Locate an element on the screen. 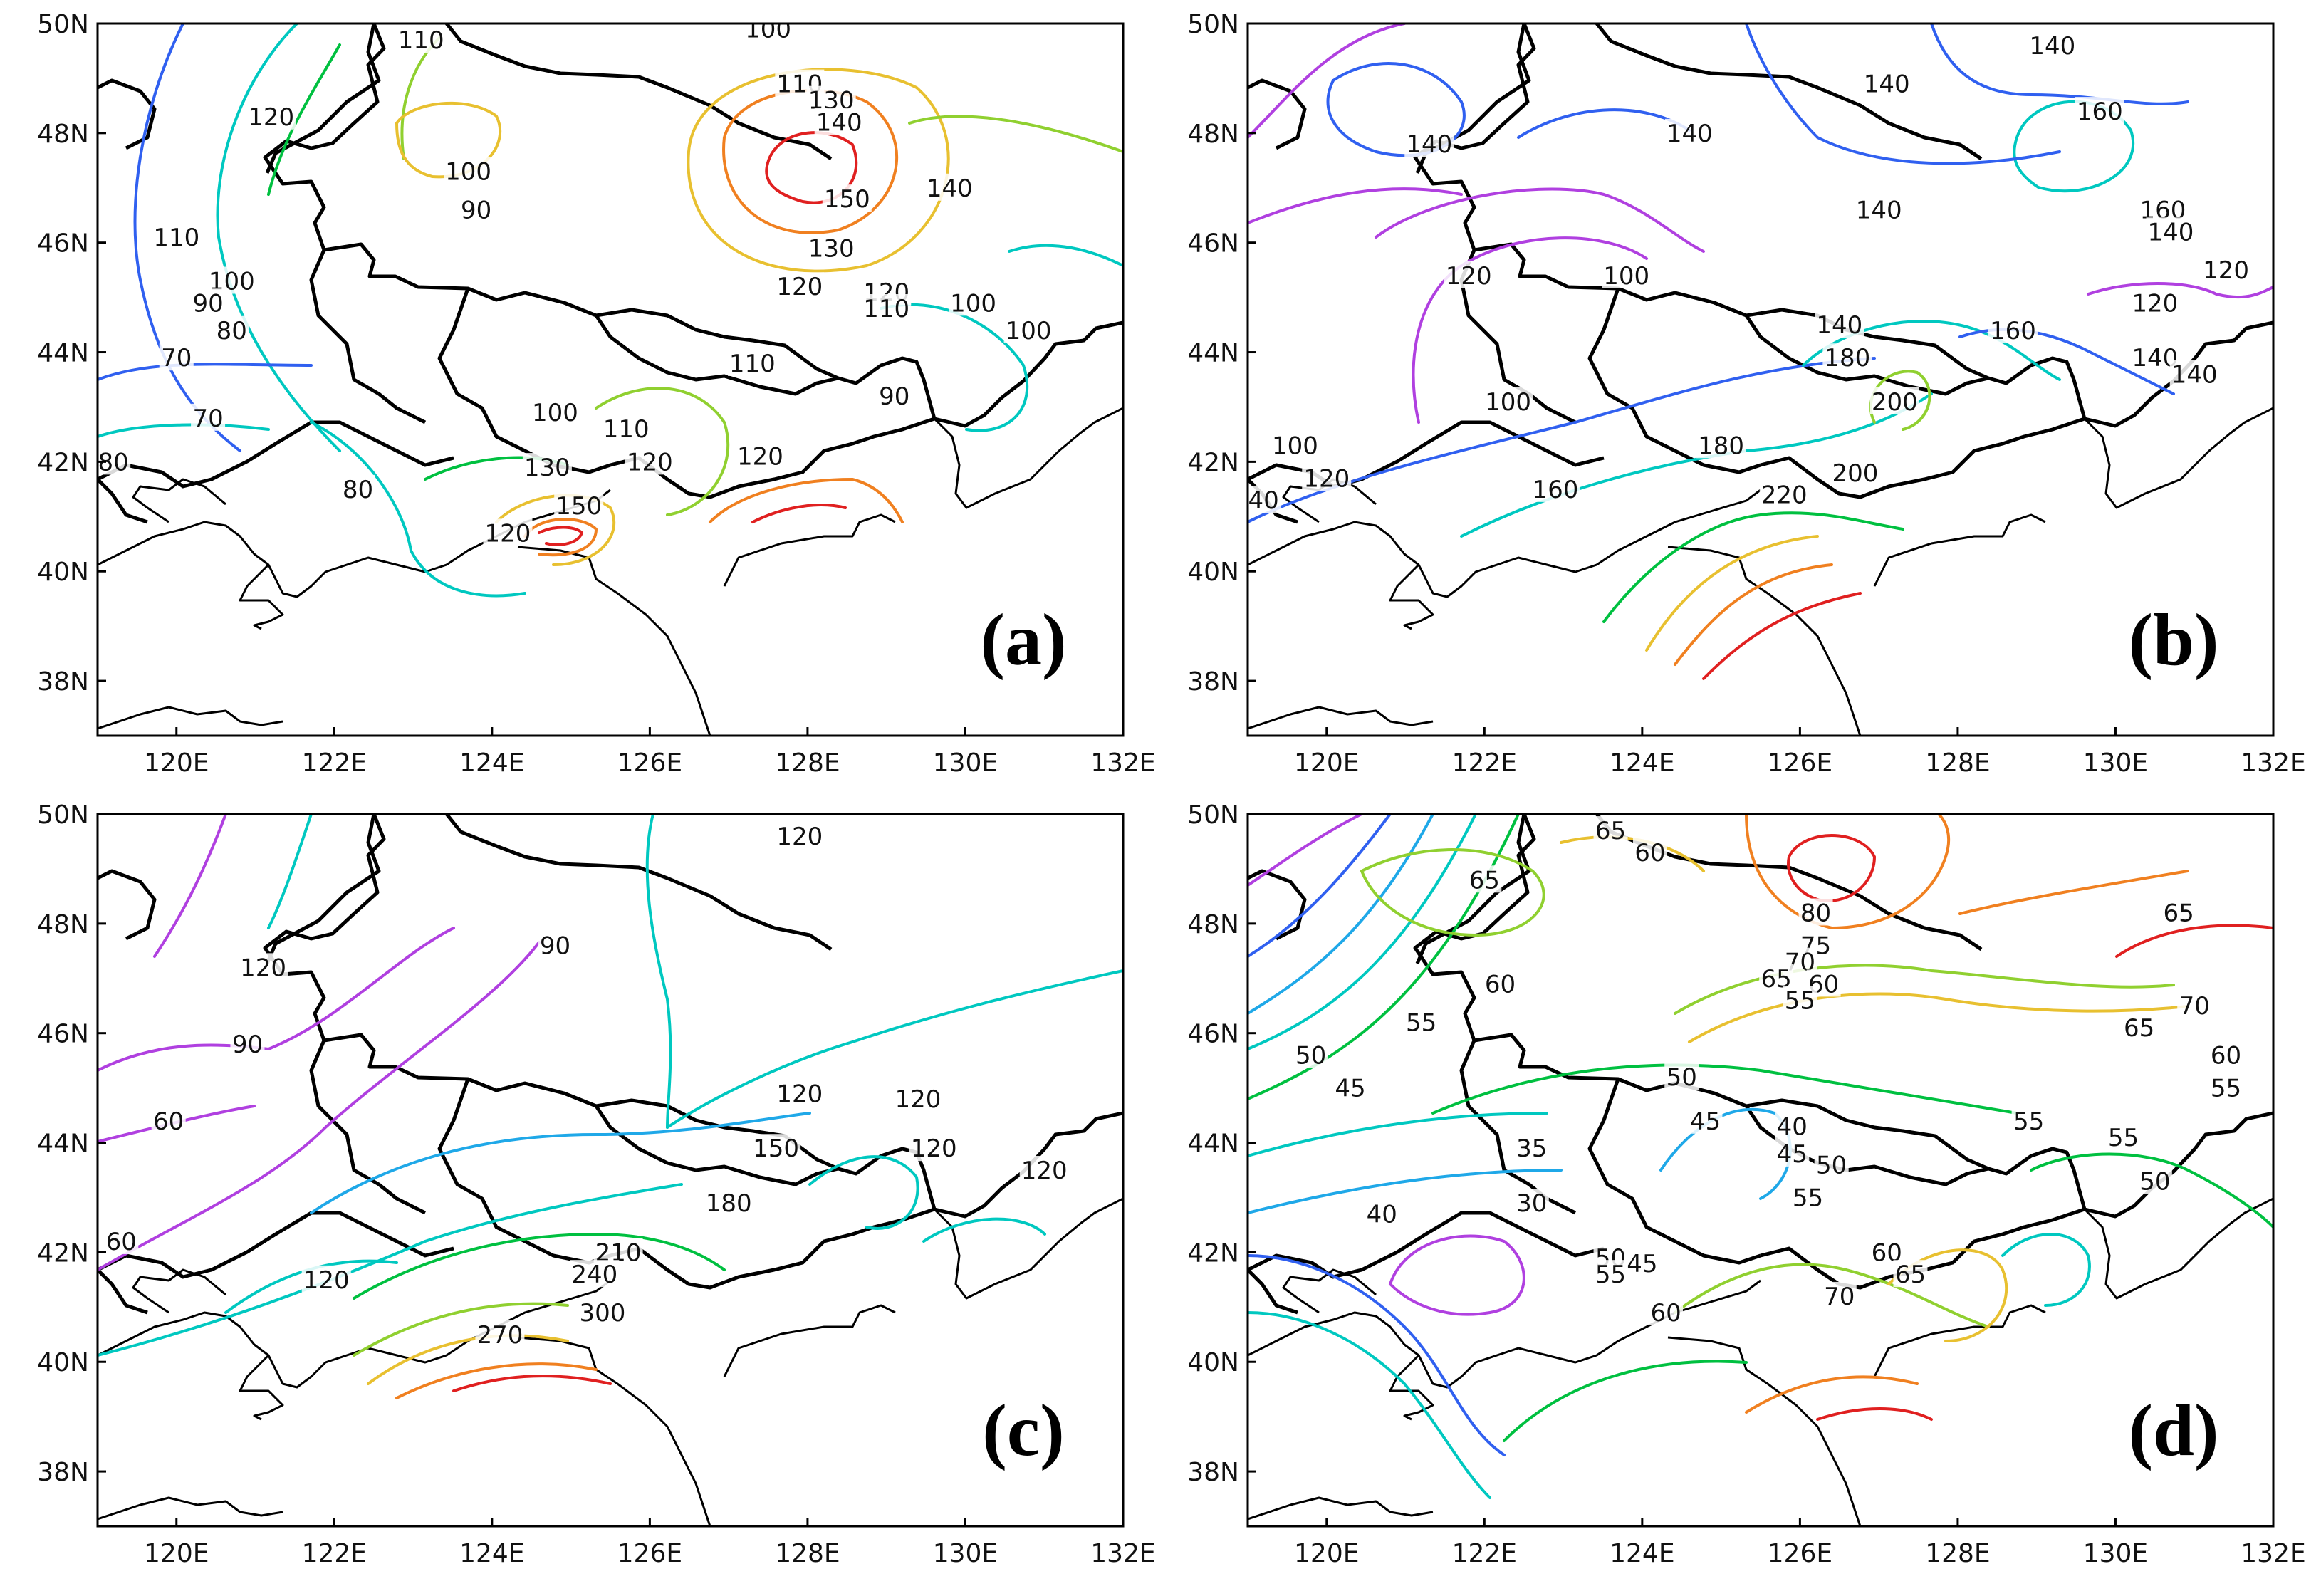 This screenshot has height=1596, width=2321. lon-tick-label: 122E is located at coordinates (1484, 763).